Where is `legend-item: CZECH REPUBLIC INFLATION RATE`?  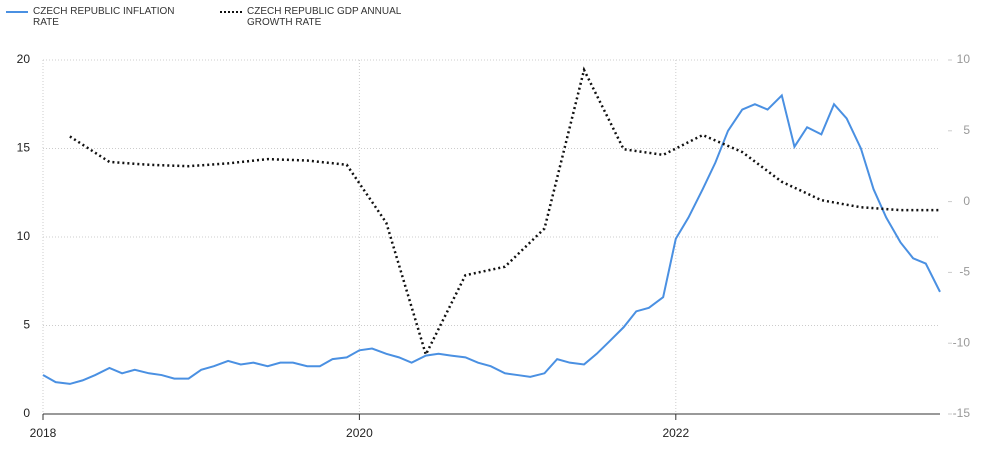 legend-item: CZECH REPUBLIC INFLATION RATE is located at coordinates (106, 17).